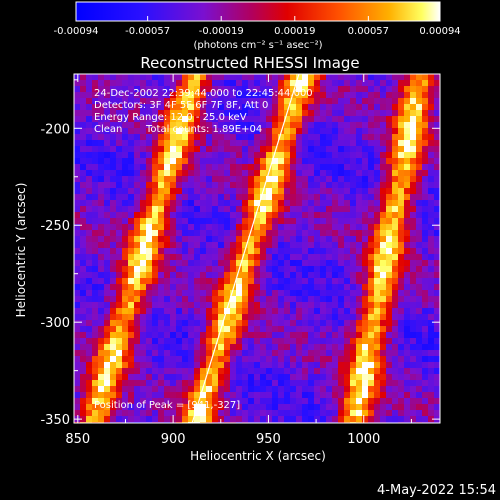 The height and width of the screenshot is (500, 500). Describe the element at coordinates (439, 31) in the screenshot. I see `colorbar-tick-label: 0.00094` at that location.